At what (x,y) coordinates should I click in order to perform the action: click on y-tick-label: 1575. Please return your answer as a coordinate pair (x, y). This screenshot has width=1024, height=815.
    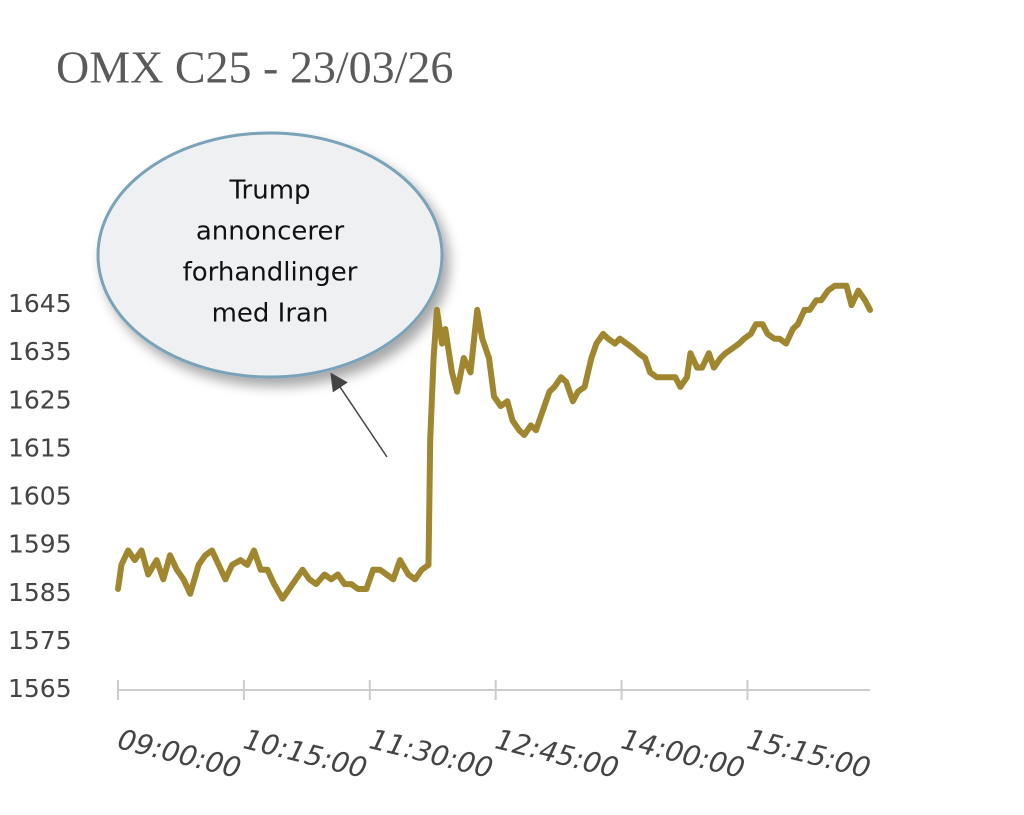
    Looking at the image, I should click on (40, 640).